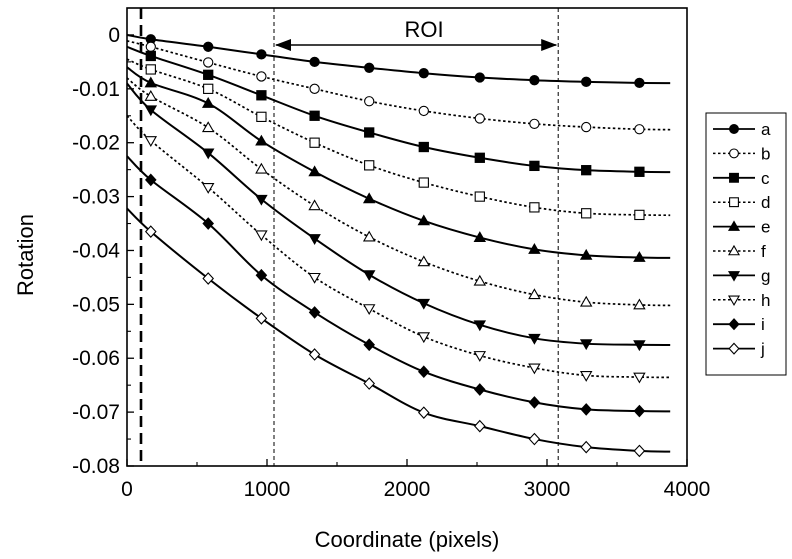  I want to click on roi-arrowhead-right, so click(549, 45).